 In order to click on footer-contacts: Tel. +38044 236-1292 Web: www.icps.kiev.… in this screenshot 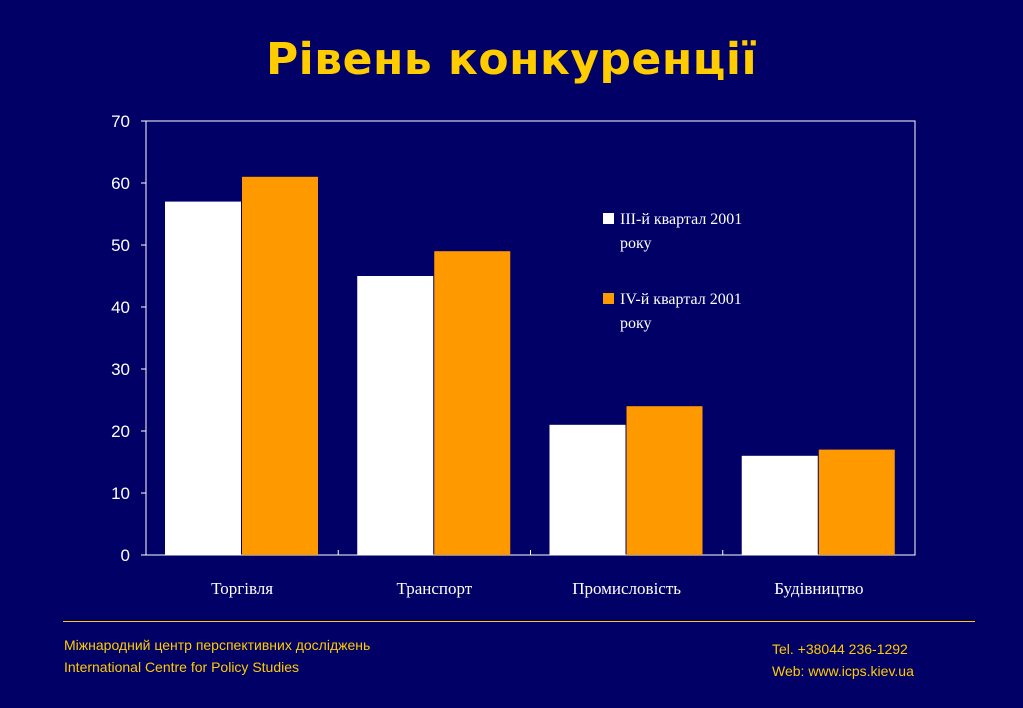, I will do `click(843, 660)`.